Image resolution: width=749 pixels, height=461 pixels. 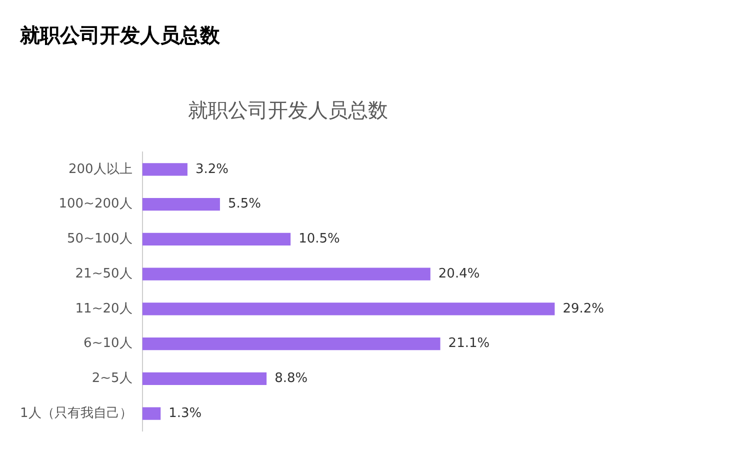 What do you see at coordinates (288, 110) in the screenshot?
I see `chart-subtitle: 就职公司开发人员总数` at bounding box center [288, 110].